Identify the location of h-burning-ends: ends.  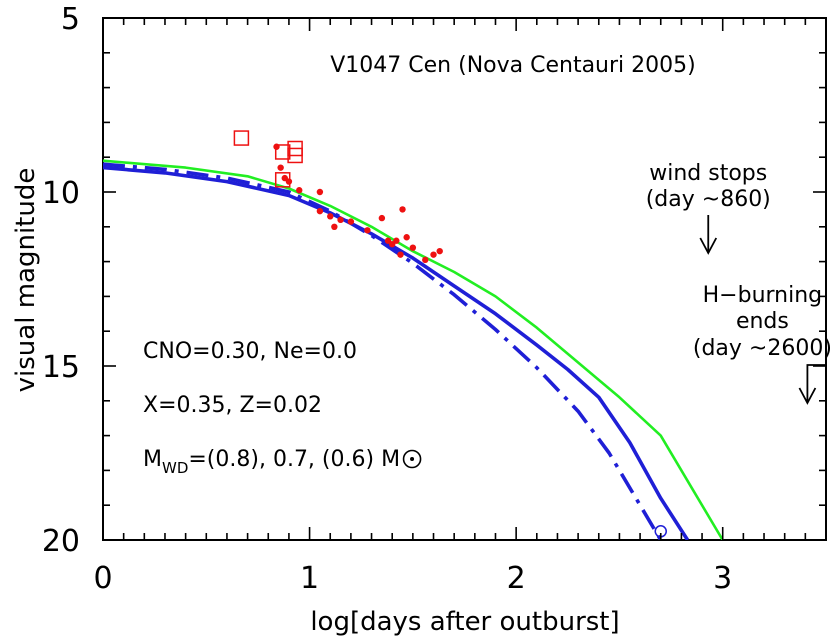
(762, 321).